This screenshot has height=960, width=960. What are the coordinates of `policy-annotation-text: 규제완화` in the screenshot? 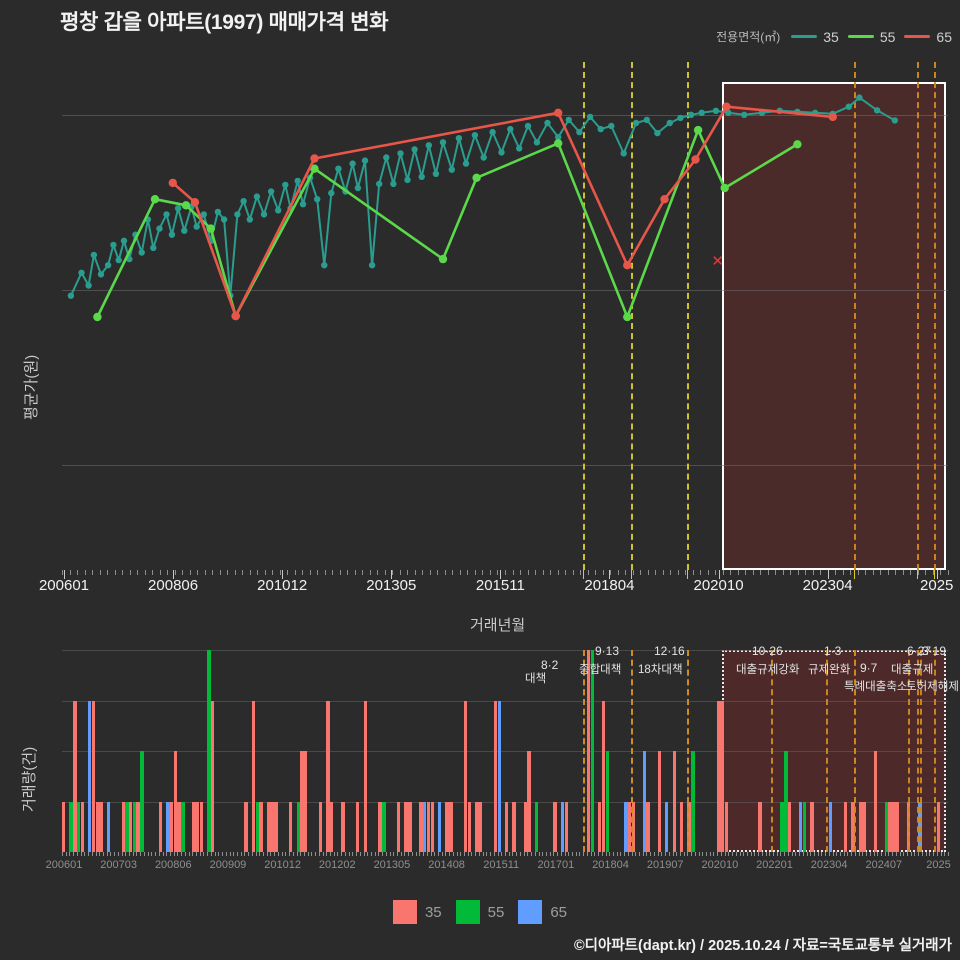 It's located at (829, 670).